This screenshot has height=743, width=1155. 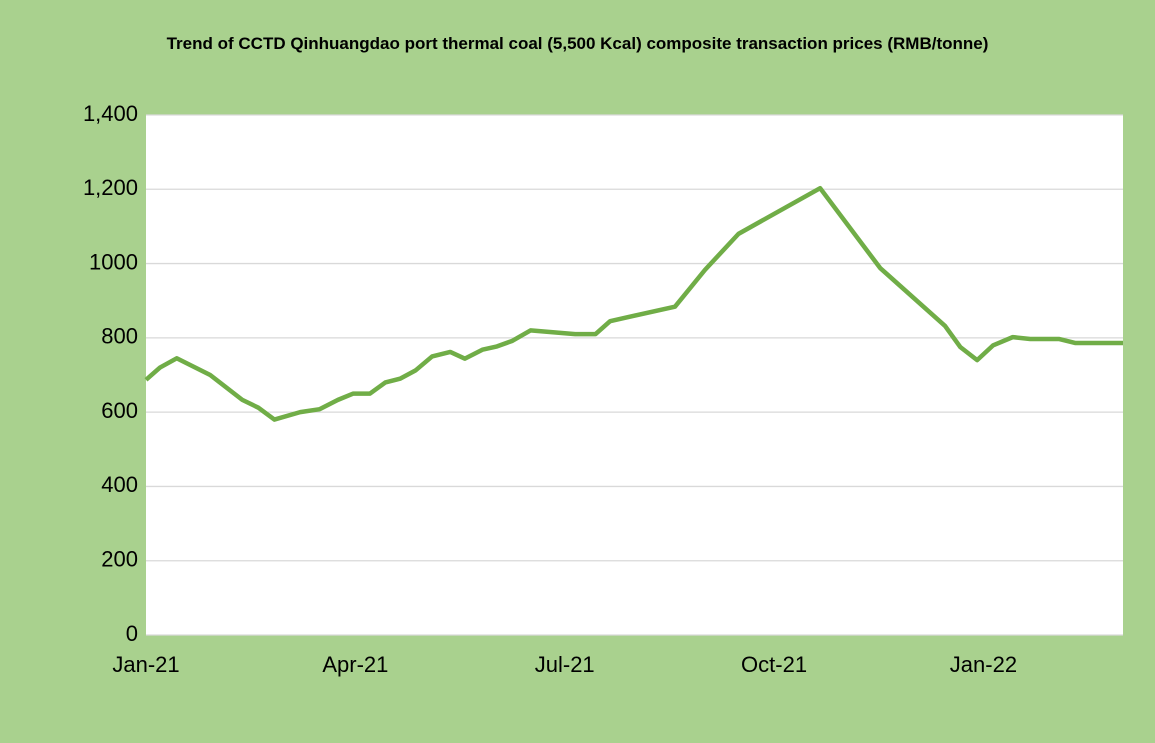 What do you see at coordinates (565, 664) in the screenshot?
I see `x-tick-label: Jul-21` at bounding box center [565, 664].